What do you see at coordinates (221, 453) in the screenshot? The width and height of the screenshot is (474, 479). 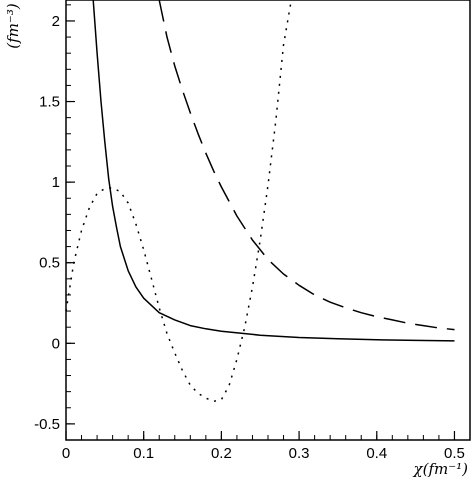 I see `x-tick-label: 0.2` at bounding box center [221, 453].